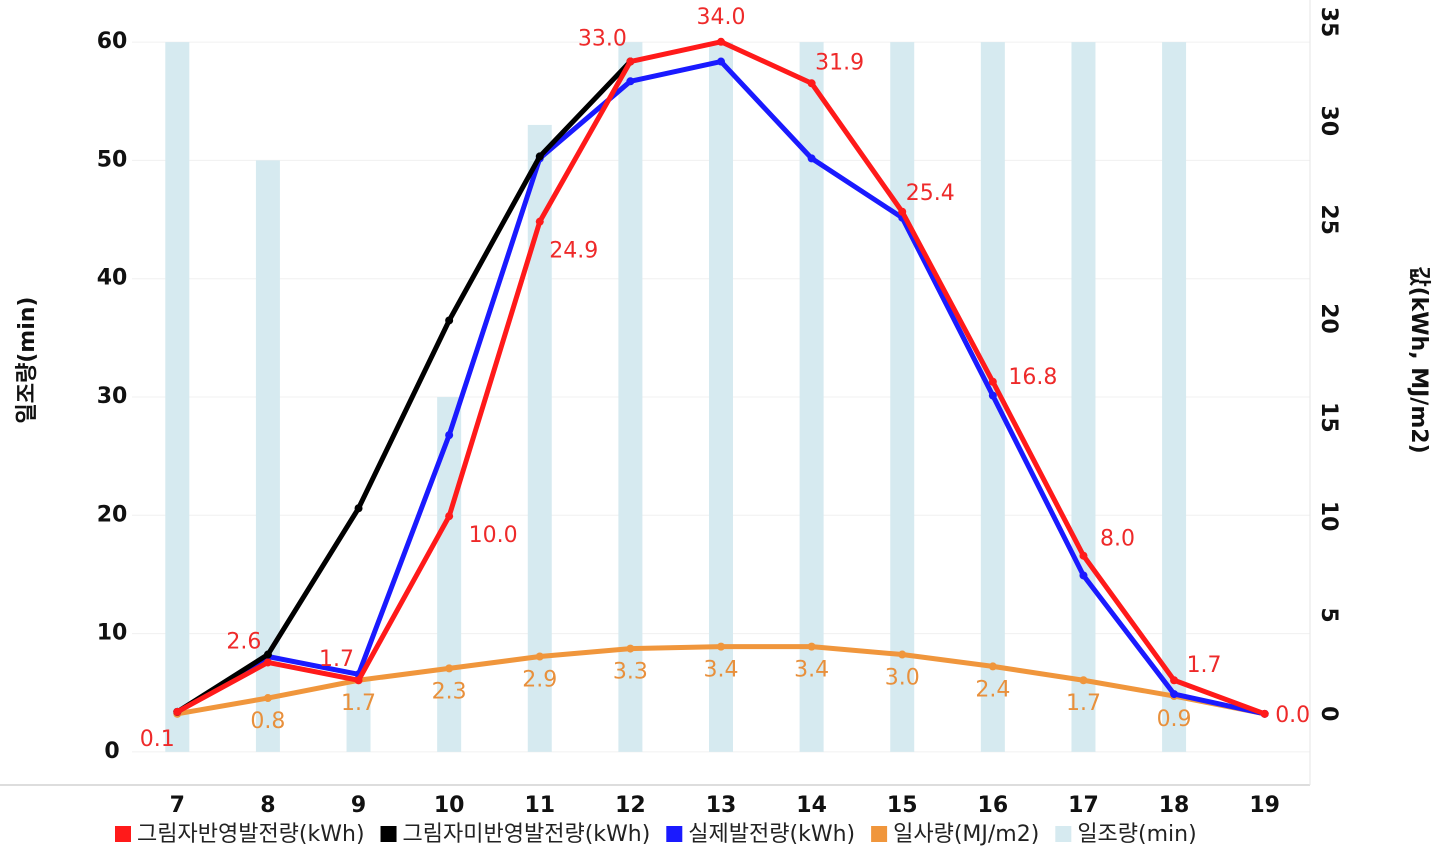 The width and height of the screenshot is (1437, 852). What do you see at coordinates (902, 805) in the screenshot?
I see `x-tick-label: 15` at bounding box center [902, 805].